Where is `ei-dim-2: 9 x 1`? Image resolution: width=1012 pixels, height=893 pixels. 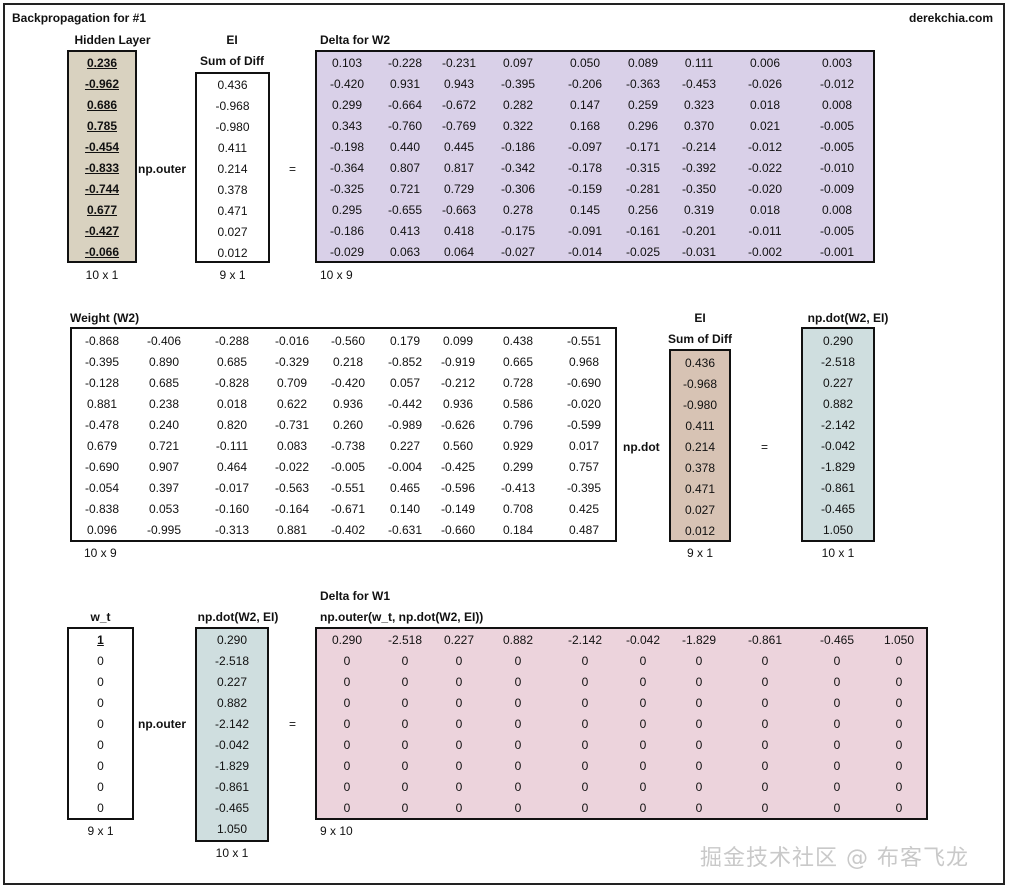
ei-dim-2: 9 x 1 is located at coordinates (699, 553).